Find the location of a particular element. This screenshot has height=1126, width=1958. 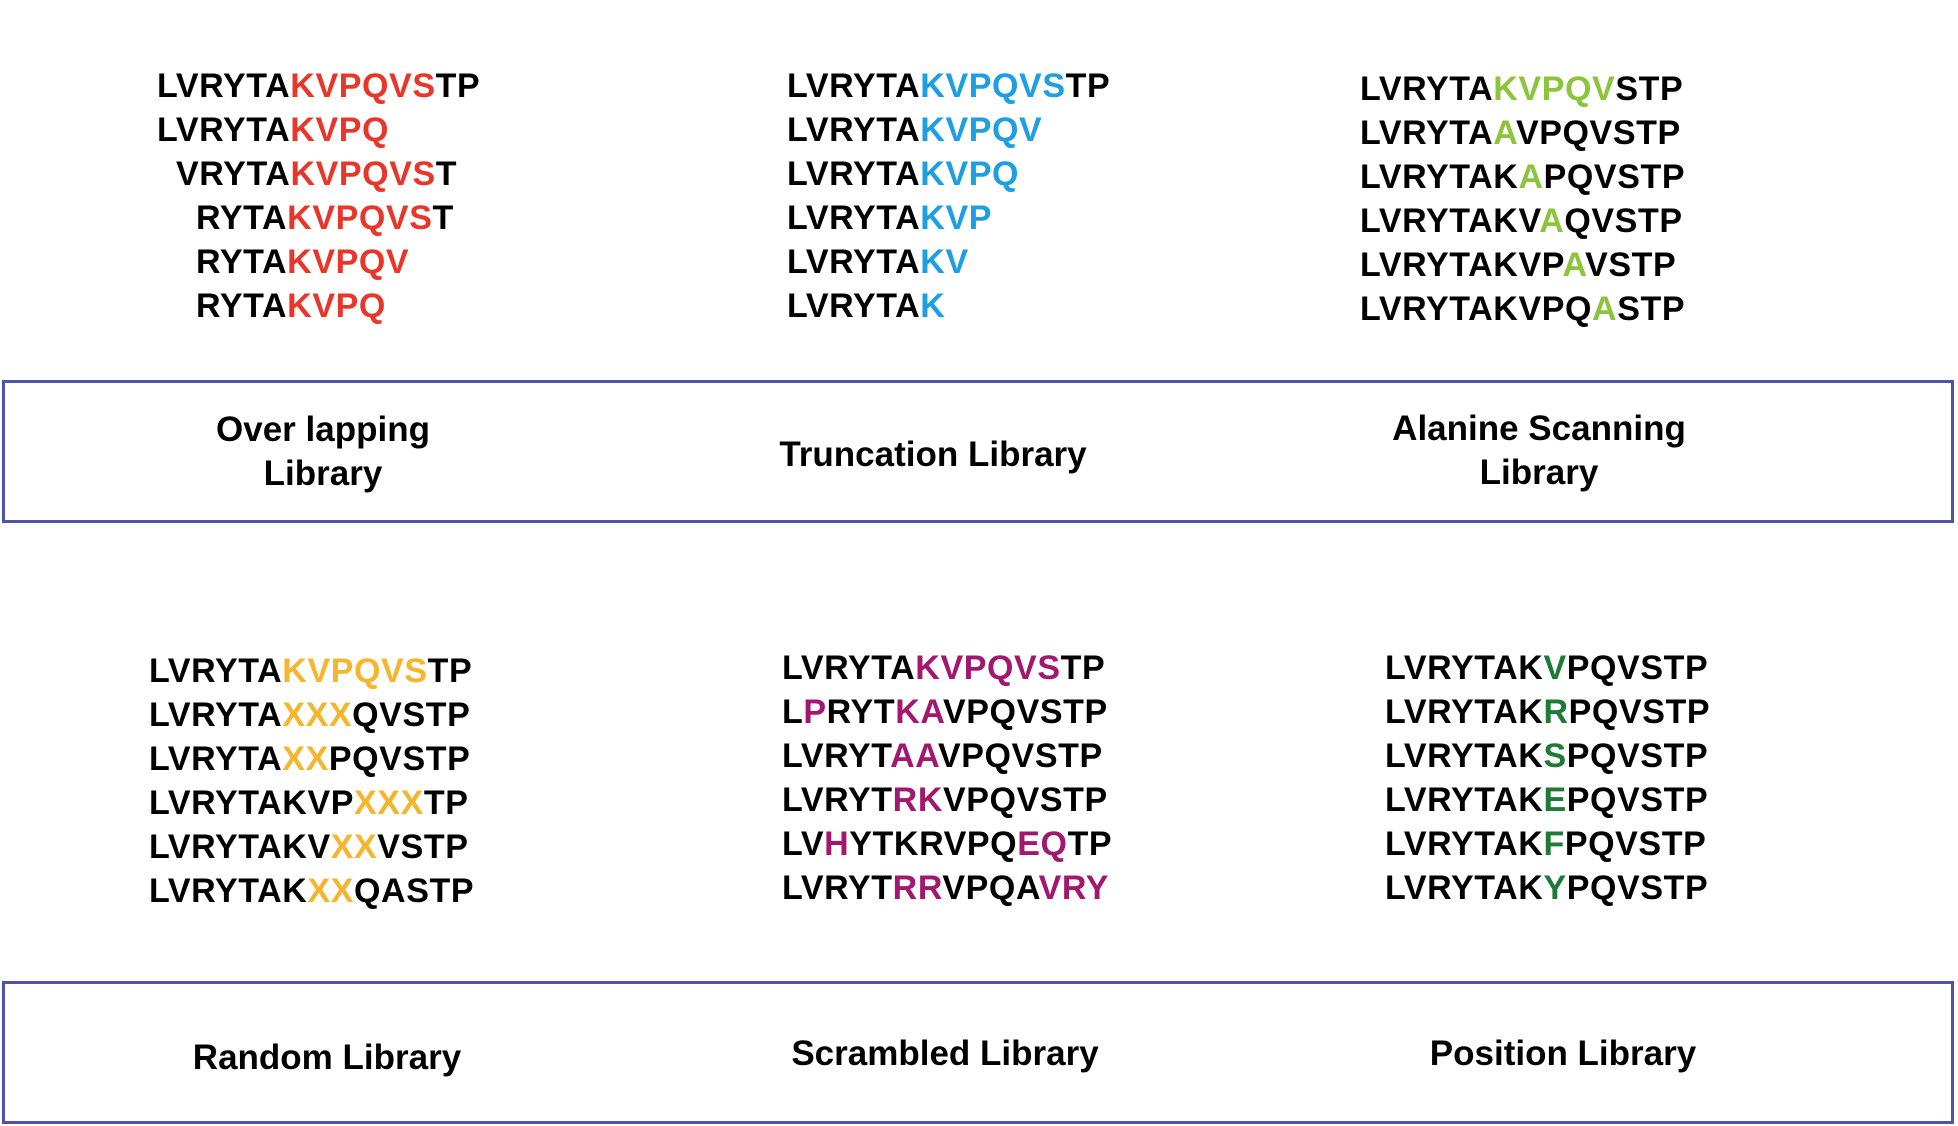

highlighted-residues: XXX is located at coordinates (317, 715).